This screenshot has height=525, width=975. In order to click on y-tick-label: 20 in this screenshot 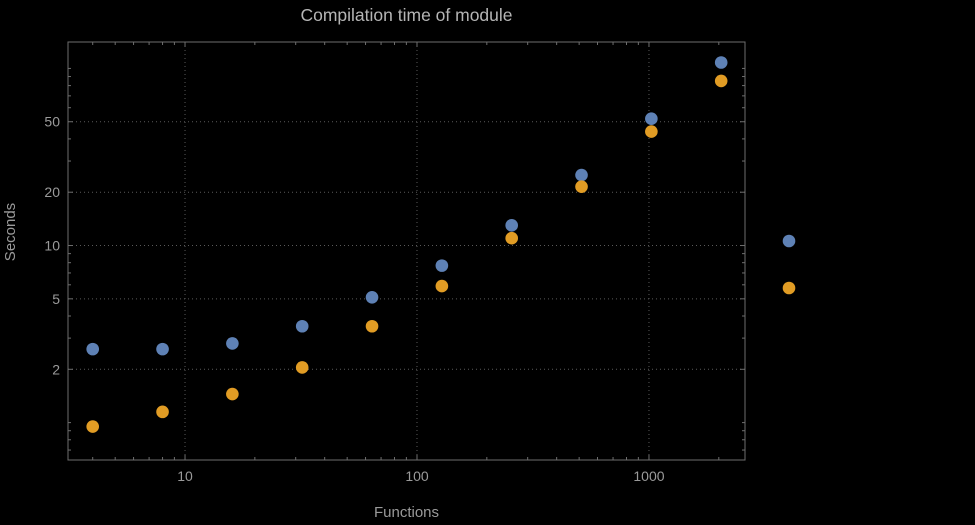, I will do `click(52, 192)`.